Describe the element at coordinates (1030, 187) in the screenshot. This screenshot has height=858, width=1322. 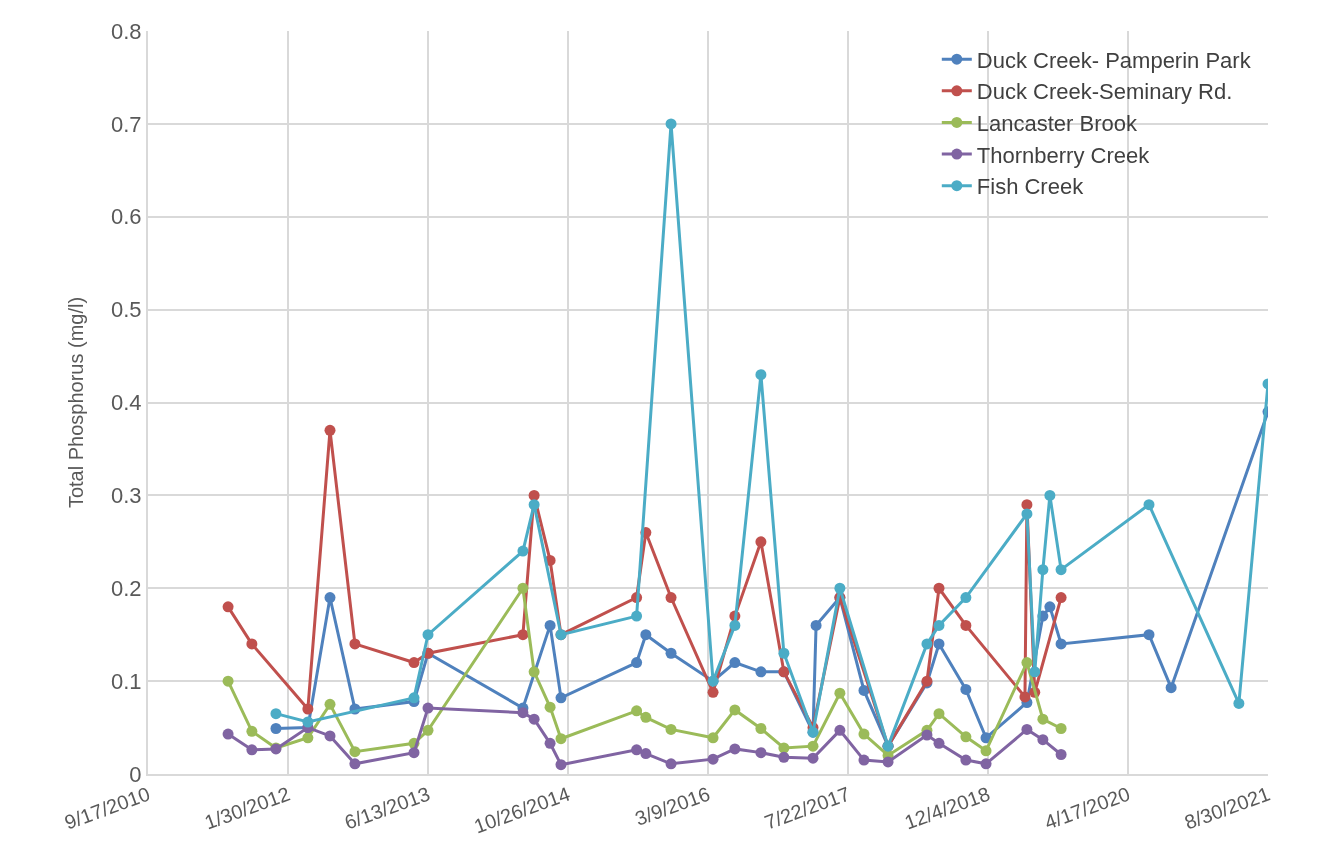
I see `legend-label: Fish Creek` at that location.